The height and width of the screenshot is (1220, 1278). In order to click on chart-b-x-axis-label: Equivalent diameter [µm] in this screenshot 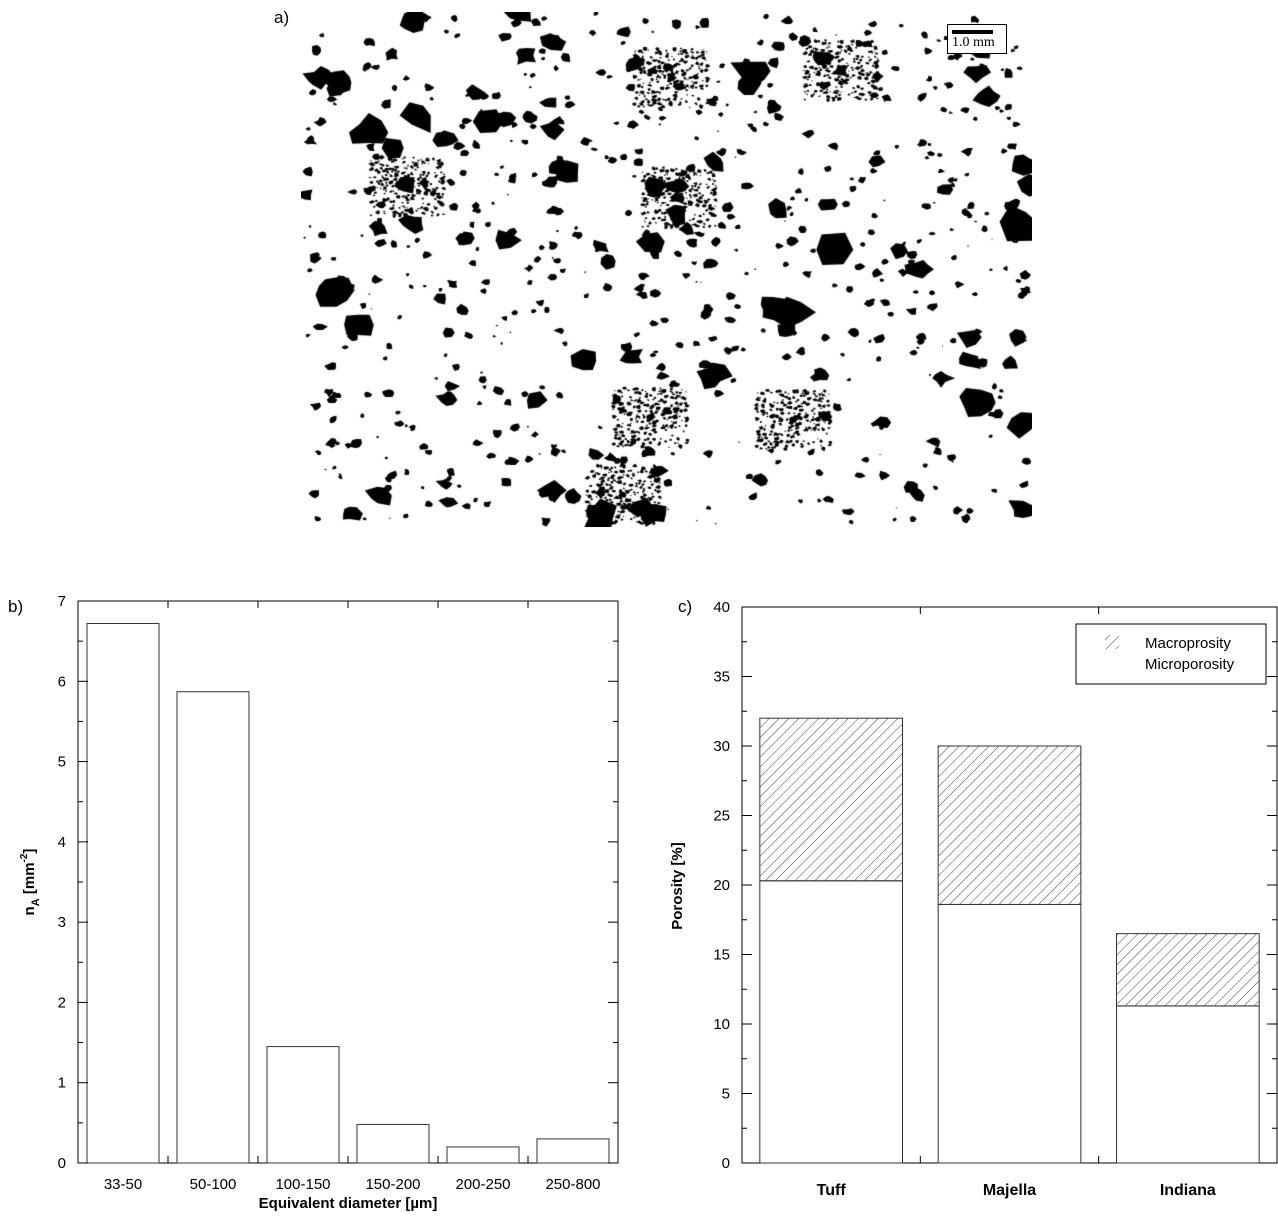, I will do `click(348, 1203)`.